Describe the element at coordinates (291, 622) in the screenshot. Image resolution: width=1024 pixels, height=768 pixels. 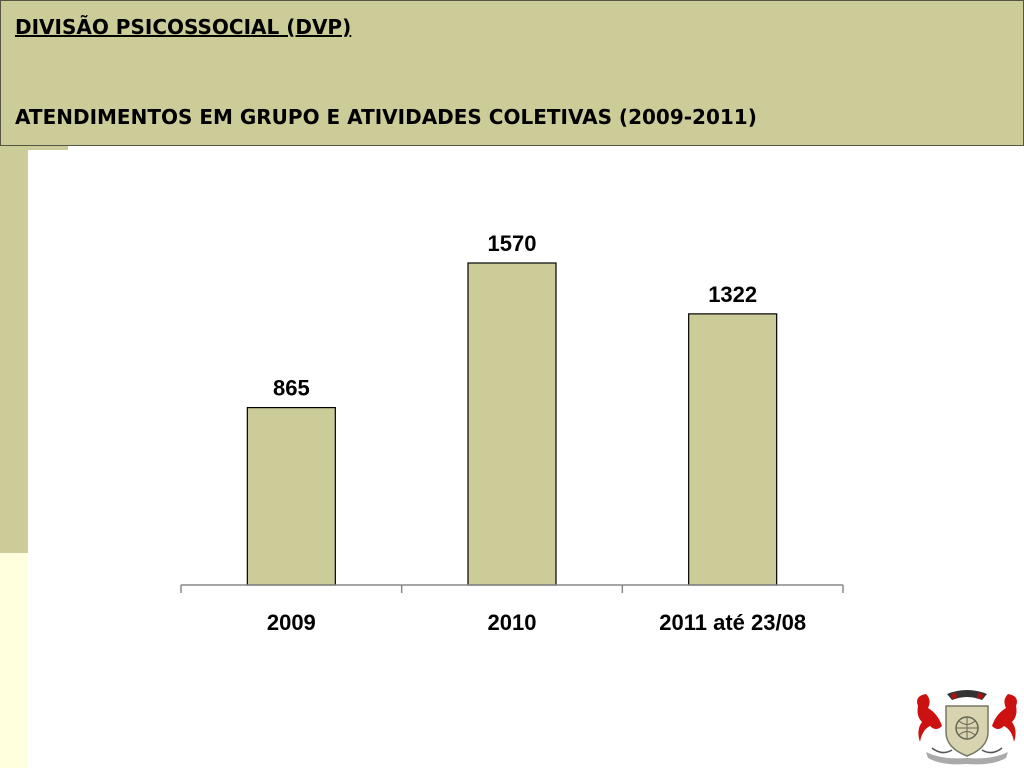
I see `x-tick-label-0: 2009` at that location.